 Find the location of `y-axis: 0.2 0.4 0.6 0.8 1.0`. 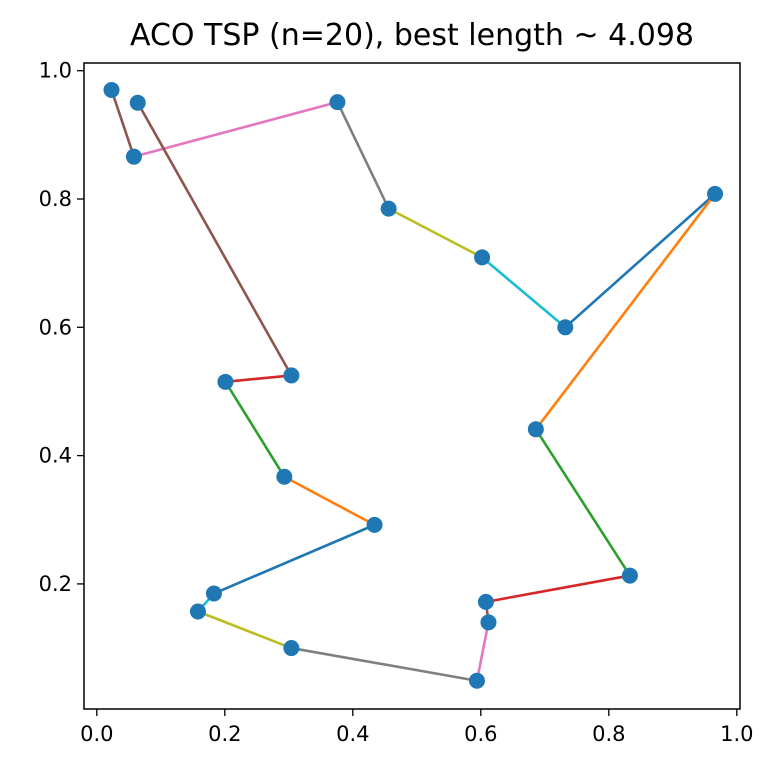

y-axis: 0.2 0.4 0.6 0.8 1.0 is located at coordinates (61, 327).